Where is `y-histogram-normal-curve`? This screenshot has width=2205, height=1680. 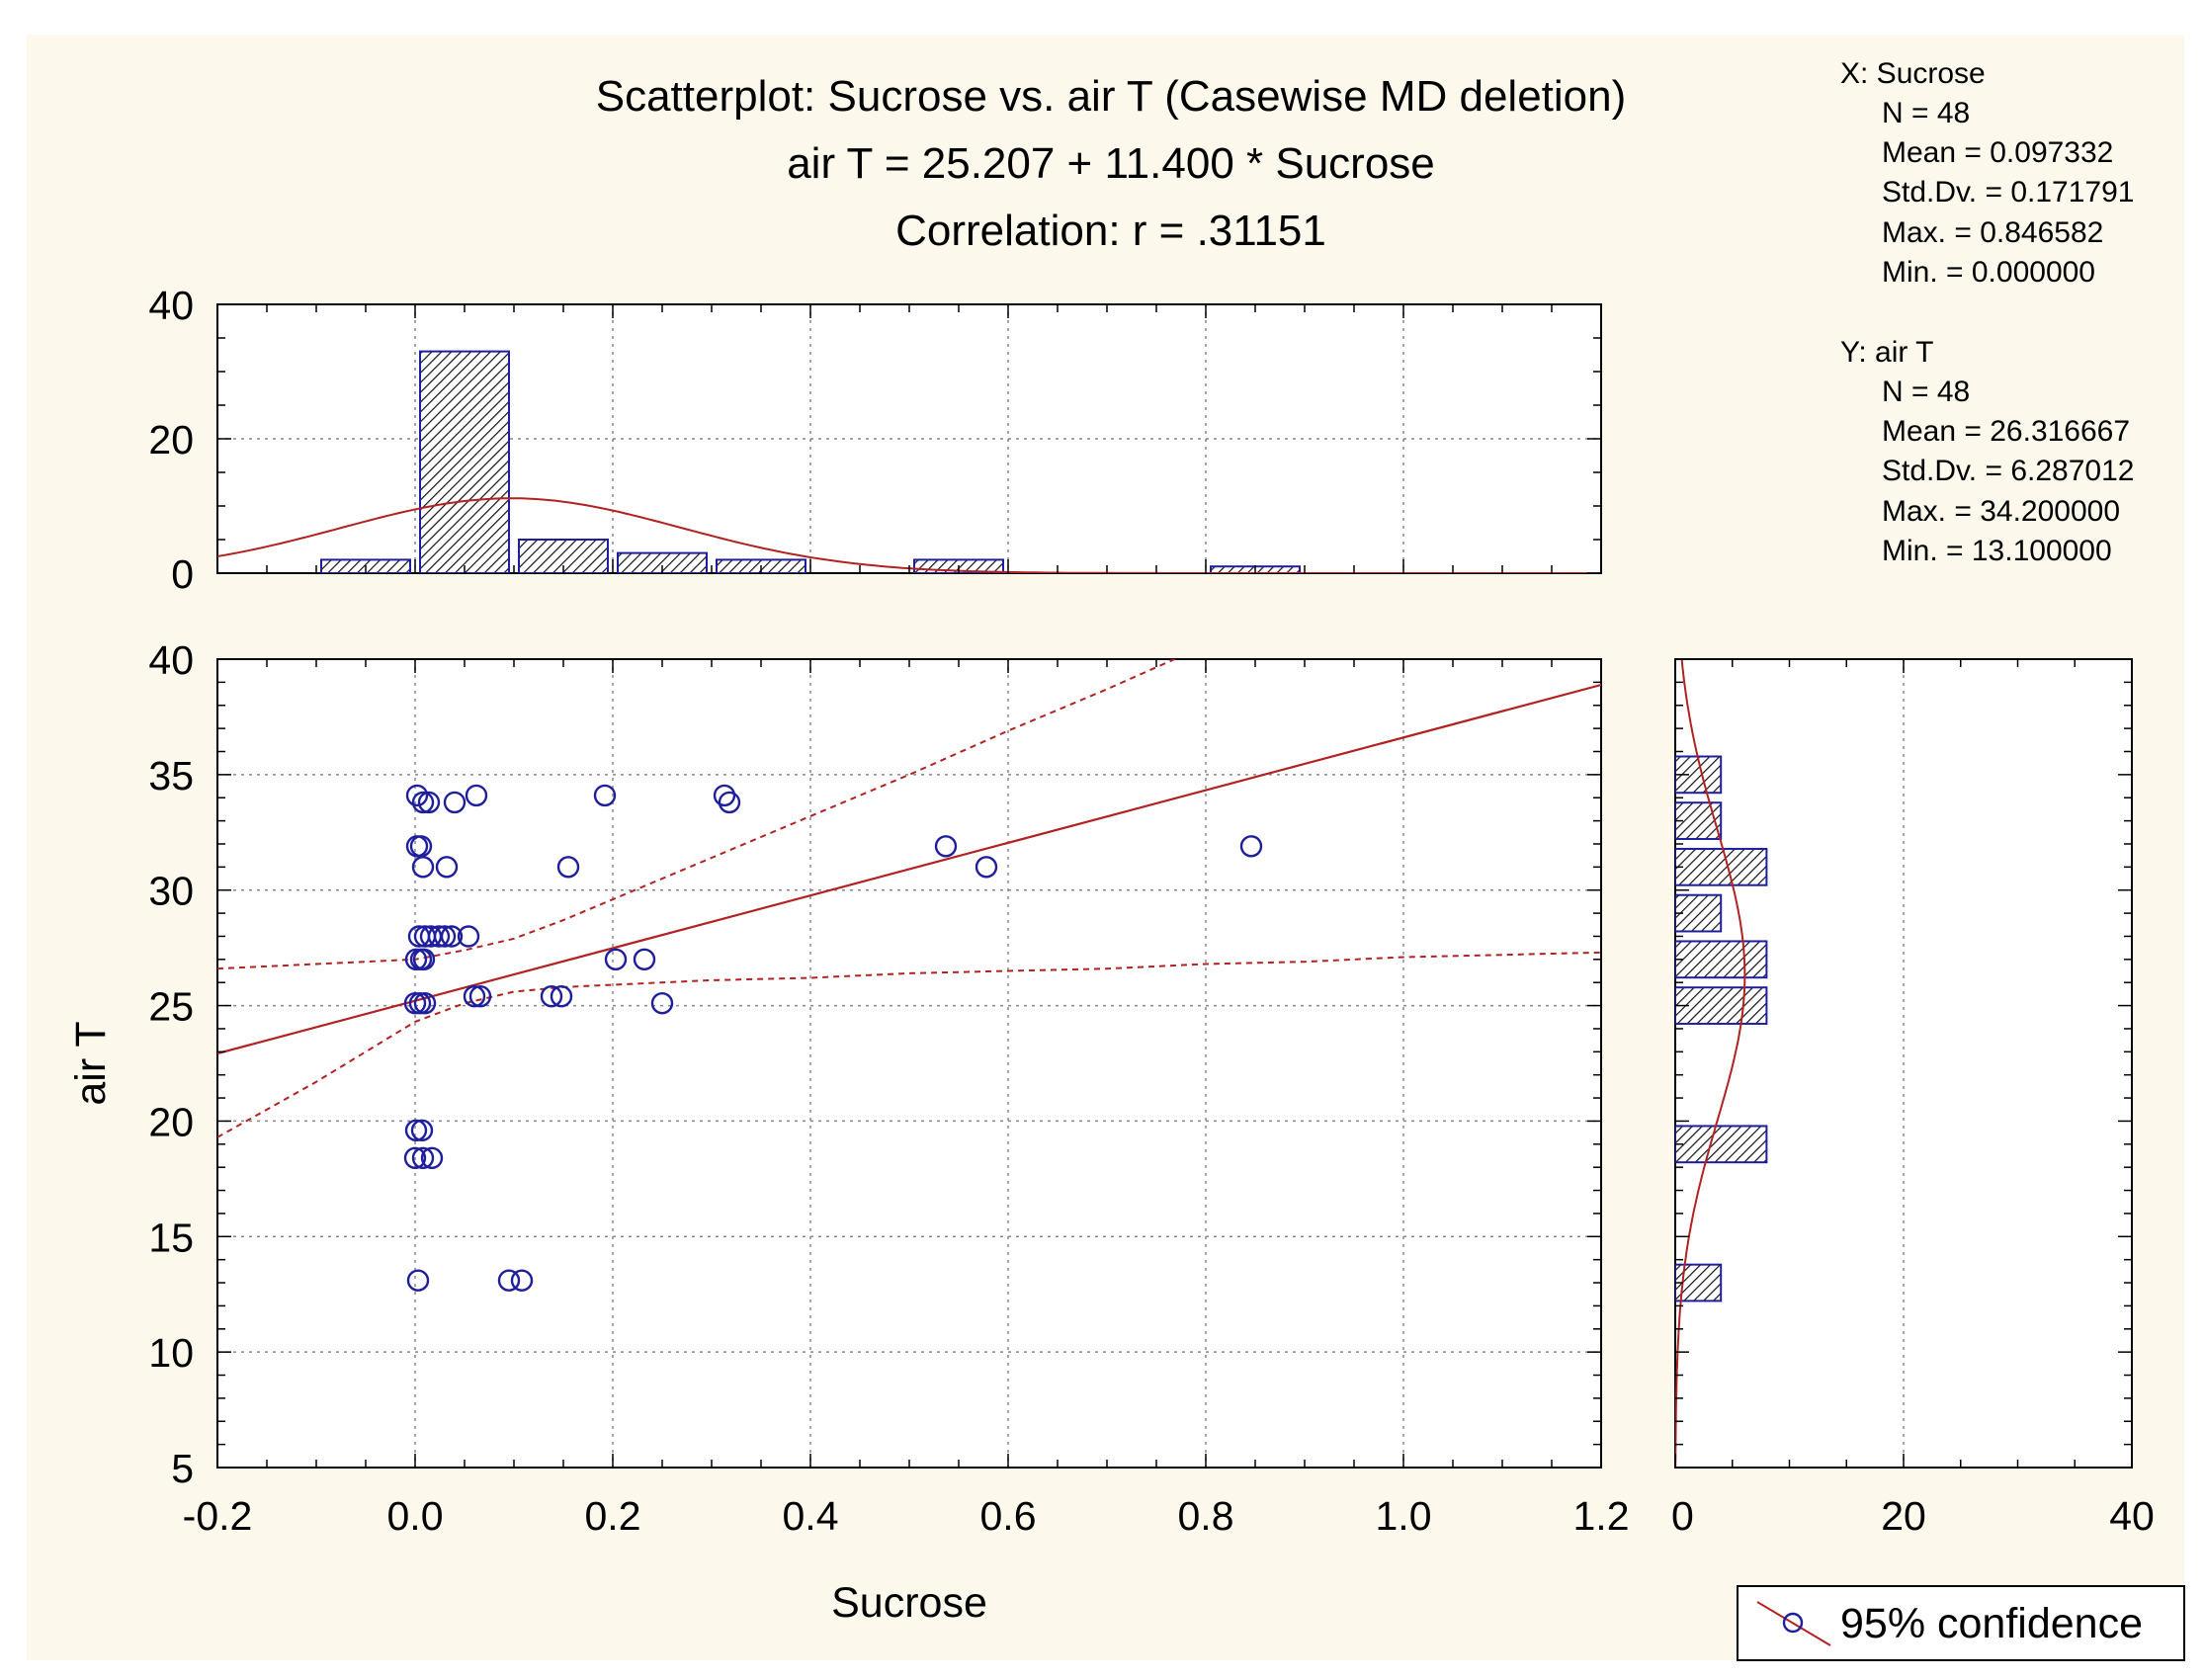
y-histogram-normal-curve is located at coordinates (1710, 1063).